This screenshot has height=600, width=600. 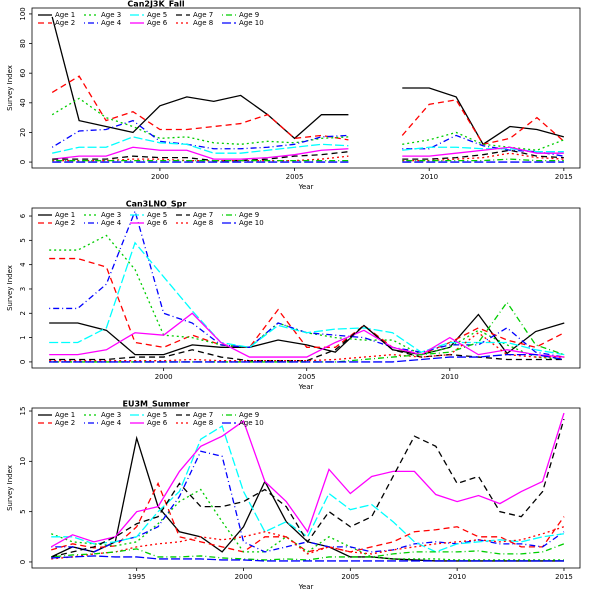 What do you see at coordinates (23, 289) in the screenshot?
I see `y-tick-label: 3` at bounding box center [23, 289].